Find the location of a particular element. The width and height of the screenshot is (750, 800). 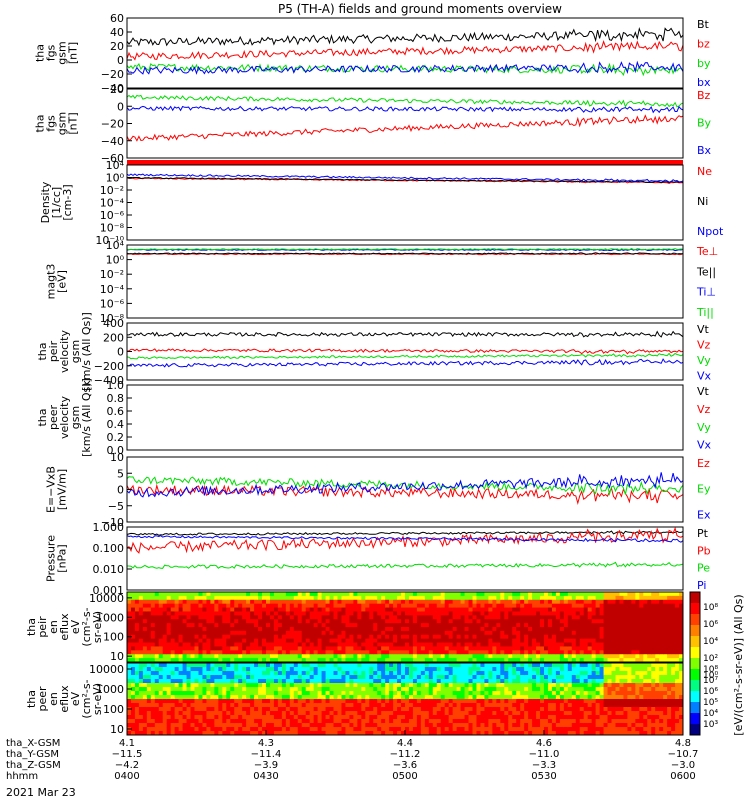

panel-frame is located at coordinates (405, 558).